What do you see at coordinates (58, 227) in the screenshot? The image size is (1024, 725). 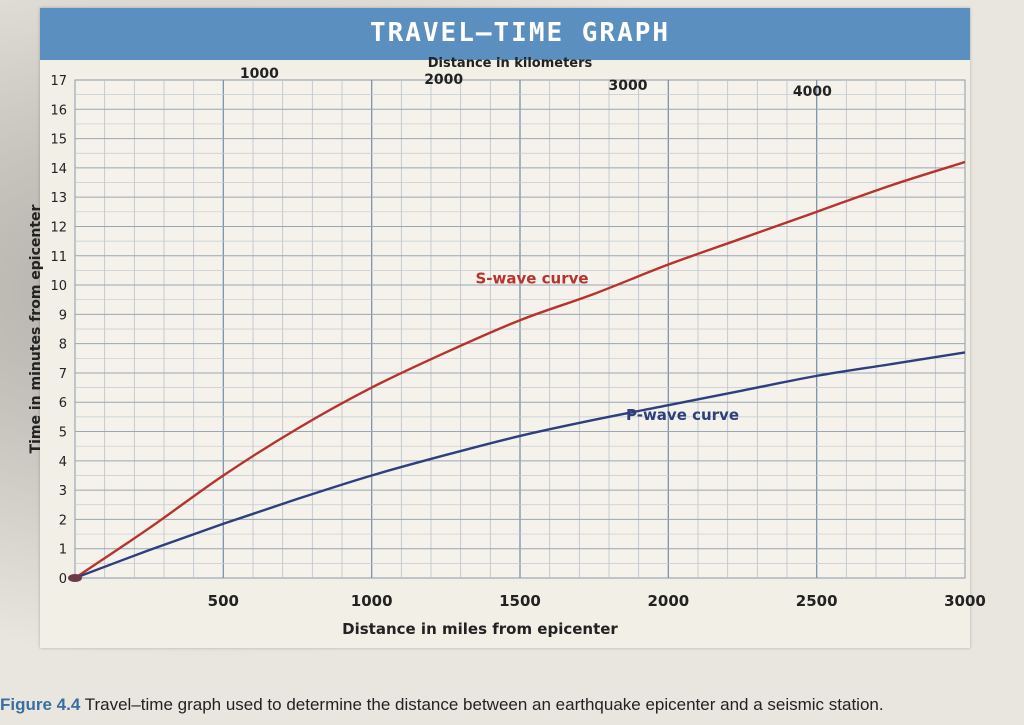 I see `y-tick-label: 12` at bounding box center [58, 227].